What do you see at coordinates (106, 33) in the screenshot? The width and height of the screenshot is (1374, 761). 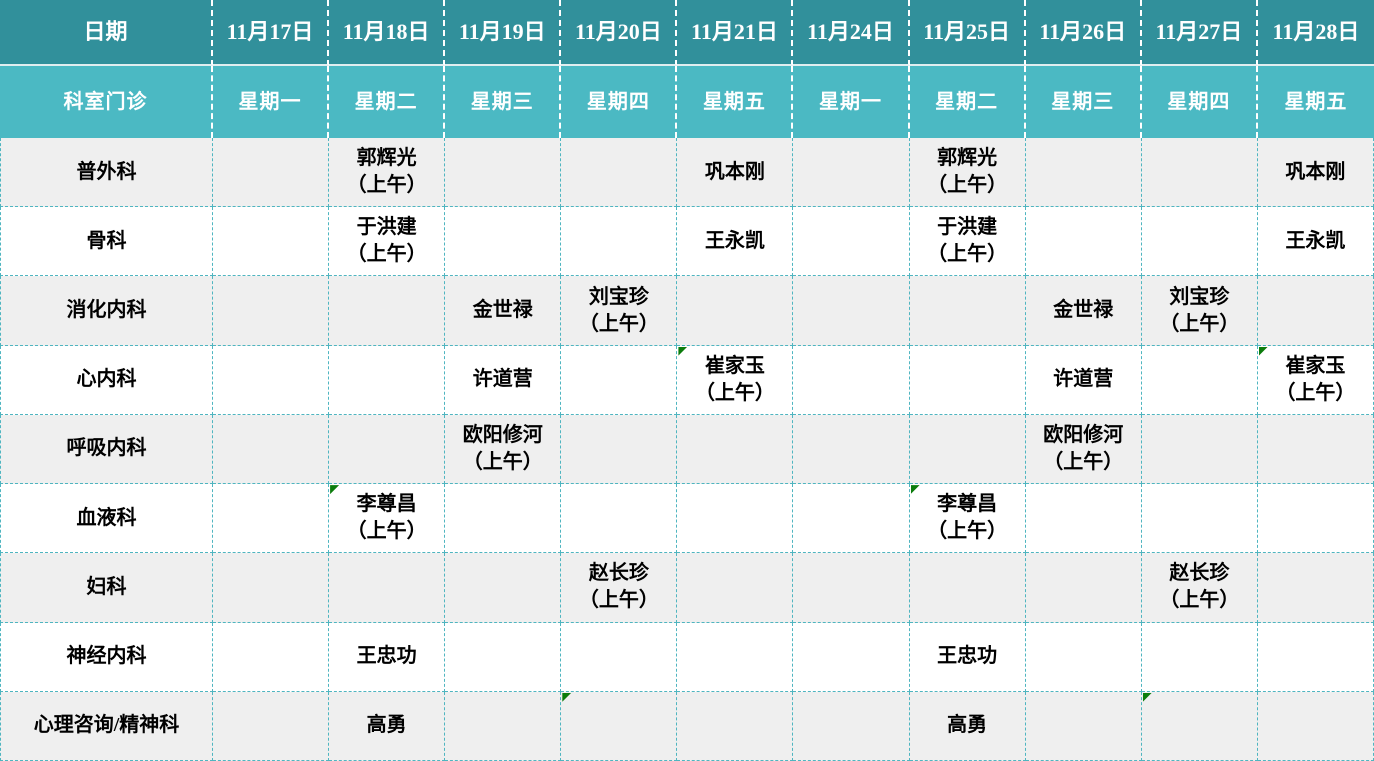 I see `date-header-label: 日期` at bounding box center [106, 33].